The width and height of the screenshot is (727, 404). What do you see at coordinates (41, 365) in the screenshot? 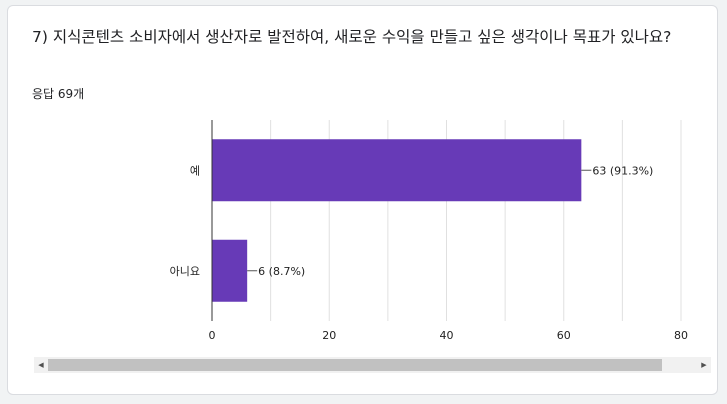
I see `scroll-left-icon: ◀` at bounding box center [41, 365].